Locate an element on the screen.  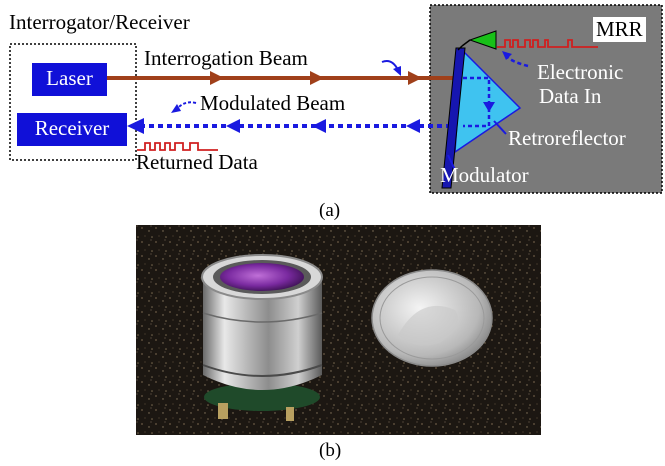
returned-data-label: Returned Data is located at coordinates (197, 162).